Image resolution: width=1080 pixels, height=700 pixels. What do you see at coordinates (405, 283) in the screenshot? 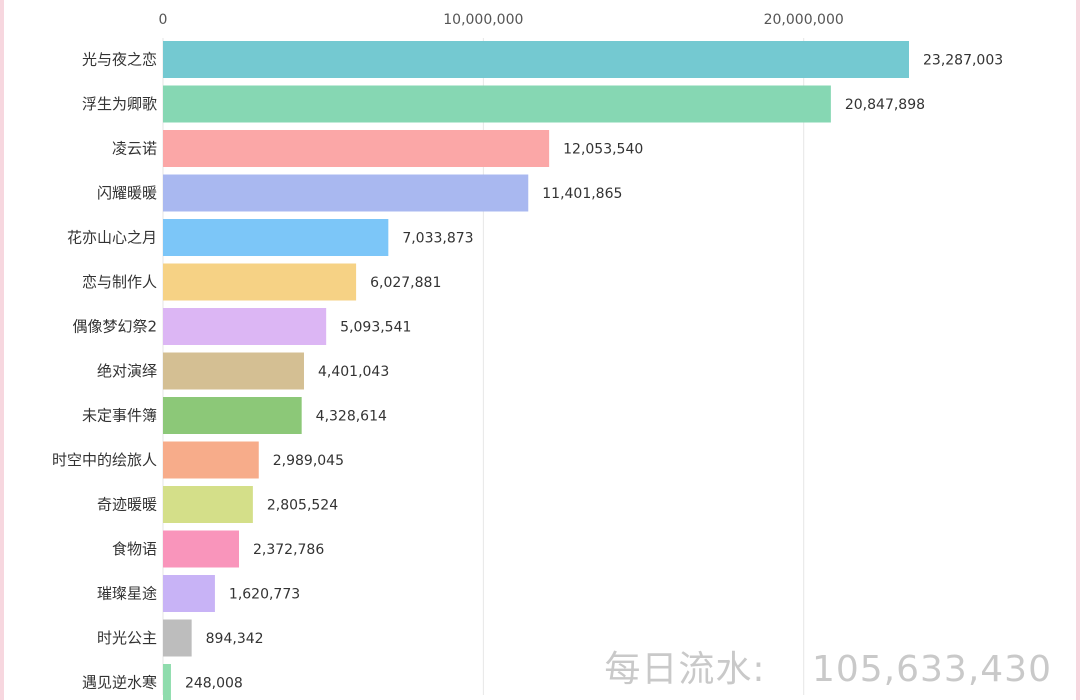
I see `value-label: 6,027,881` at bounding box center [405, 283].